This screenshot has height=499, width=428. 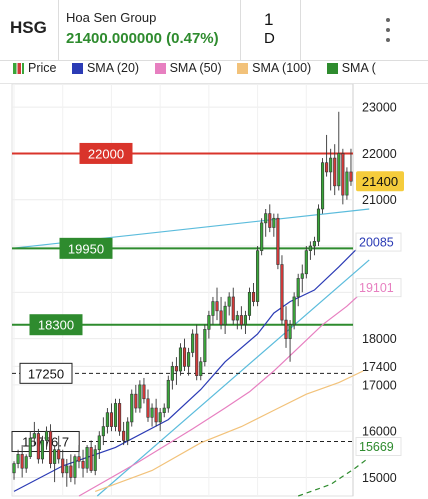 I want to click on legend-item-sma50: SMA (50), so click(x=188, y=68).